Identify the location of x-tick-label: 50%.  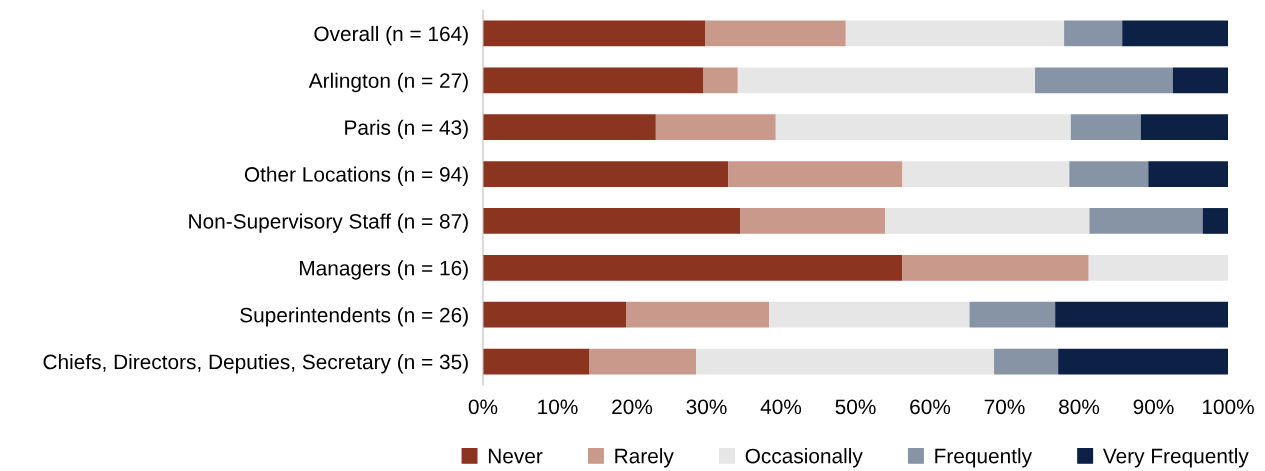
(855, 407).